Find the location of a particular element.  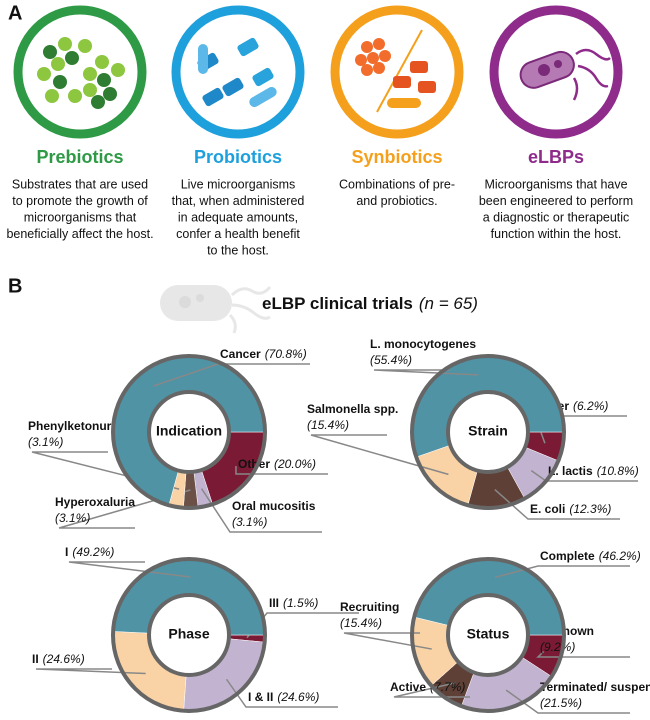

slice-name: Active is located at coordinates (408, 687).